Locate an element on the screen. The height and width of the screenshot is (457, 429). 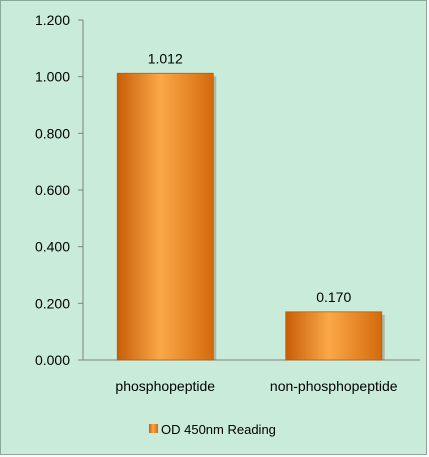
x-category-label: non-phosphopeptide is located at coordinates (334, 386).